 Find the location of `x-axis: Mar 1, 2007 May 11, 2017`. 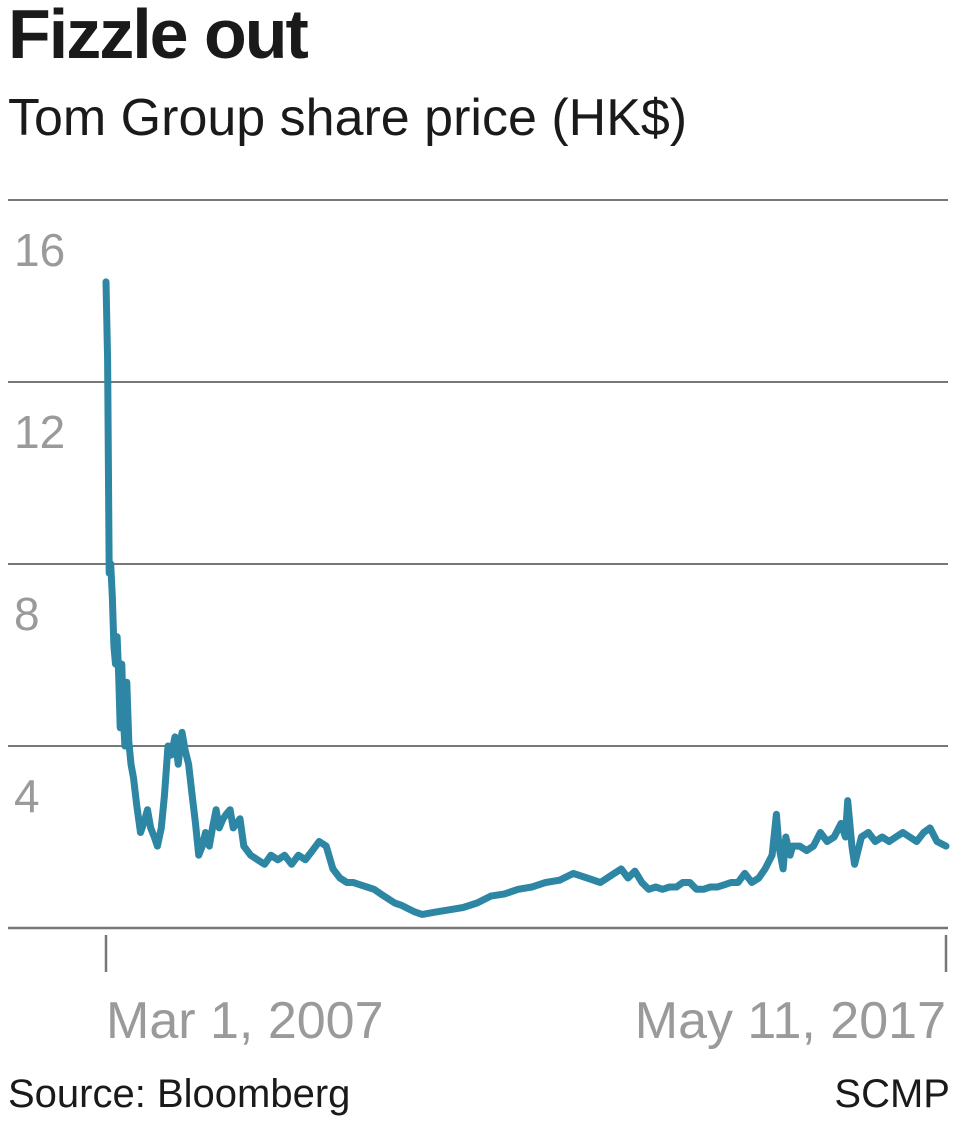

x-axis: Mar 1, 2007 May 11, 2017 is located at coordinates (526, 992).